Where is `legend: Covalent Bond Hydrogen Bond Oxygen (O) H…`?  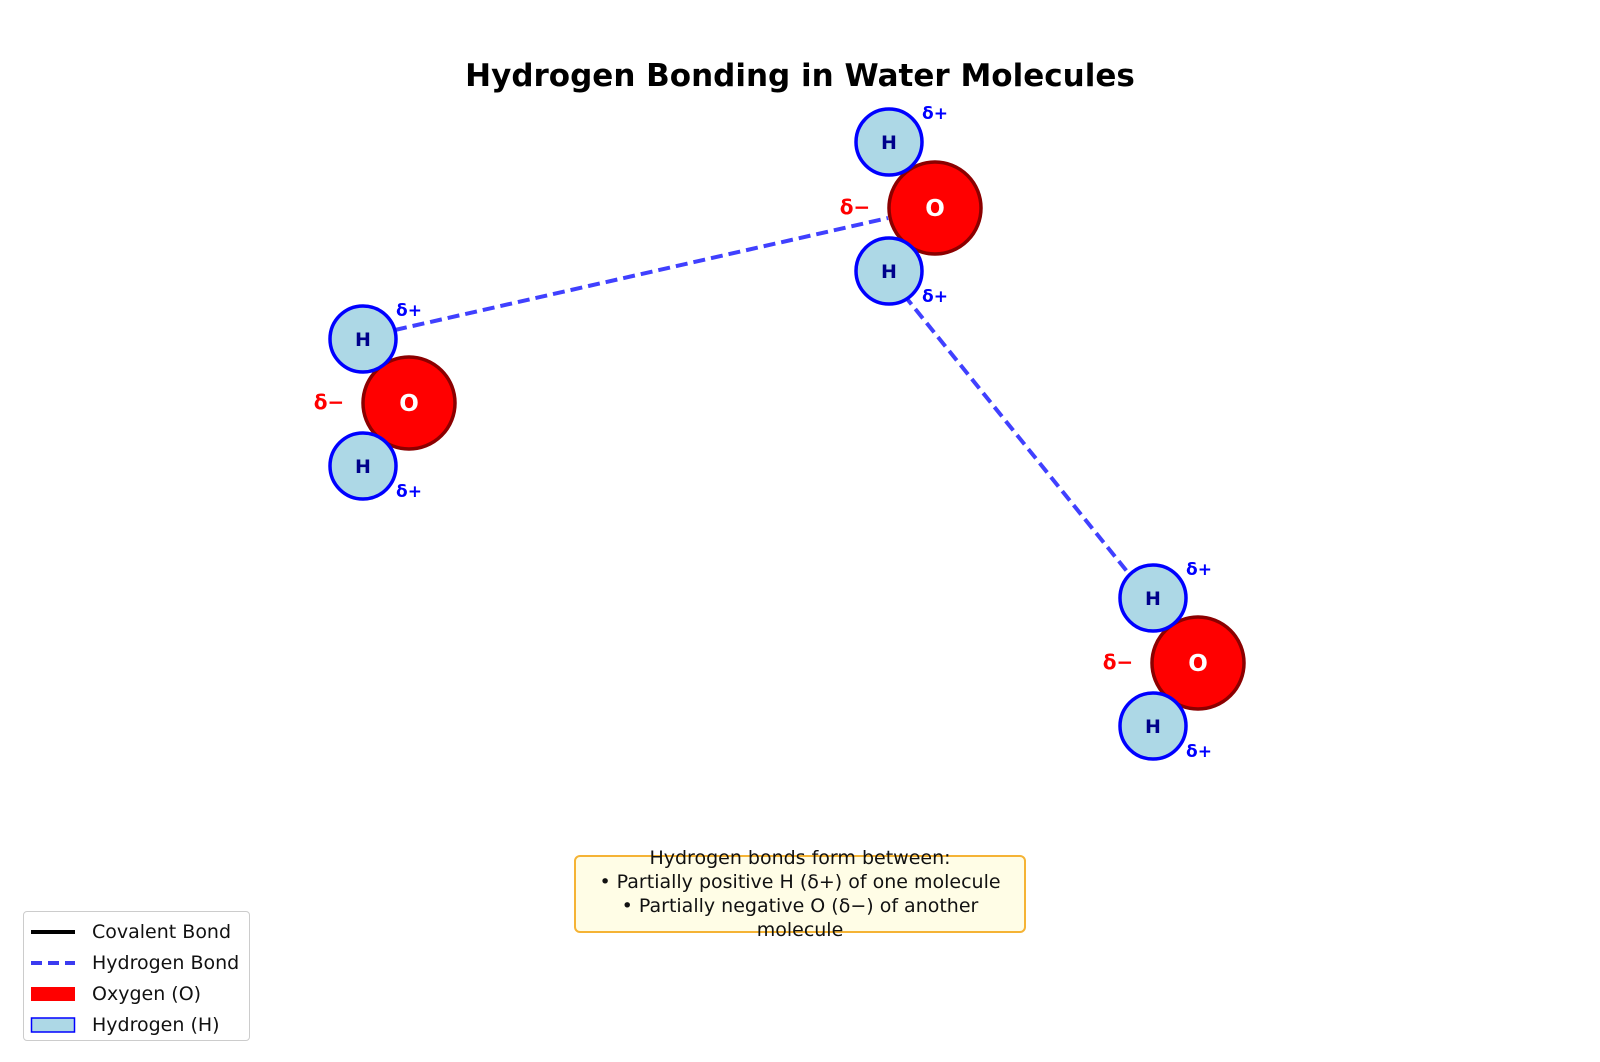
legend: Covalent Bond Hydrogen Bond Oxygen (O) H… is located at coordinates (136, 976).